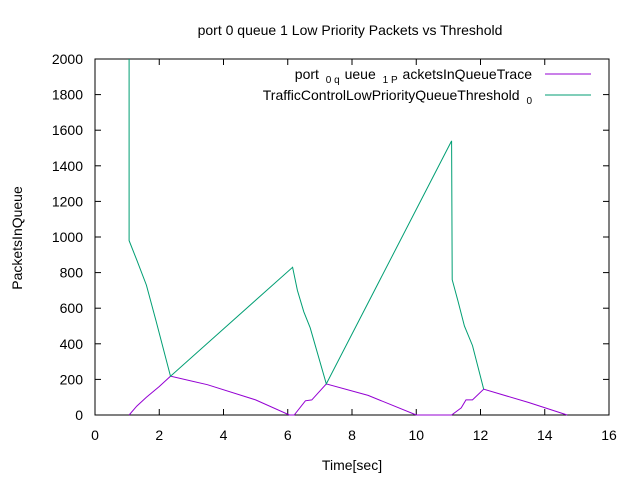  What do you see at coordinates (529, 101) in the screenshot?
I see `legend-part-2: 0` at bounding box center [529, 101].